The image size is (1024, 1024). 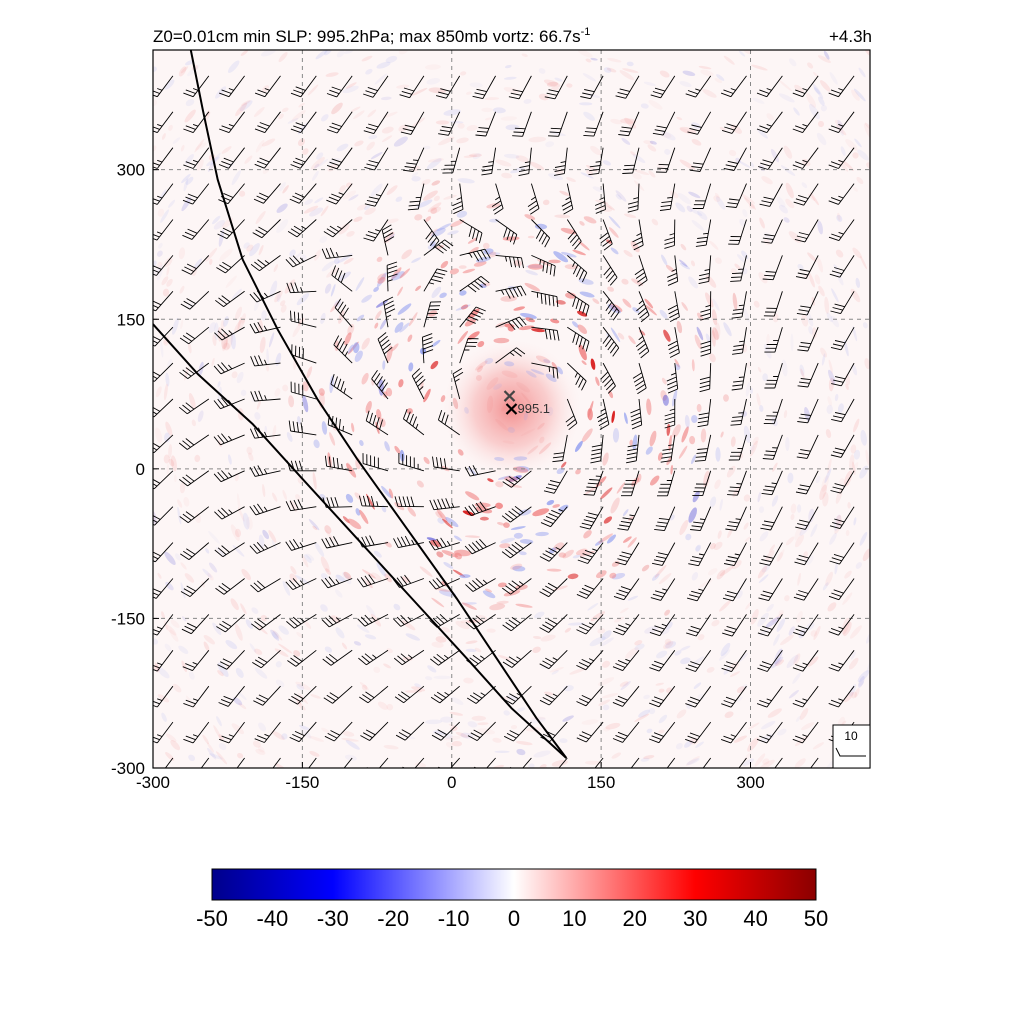 What do you see at coordinates (128, 618) in the screenshot?
I see `y-tick-label: -150` at bounding box center [128, 618].